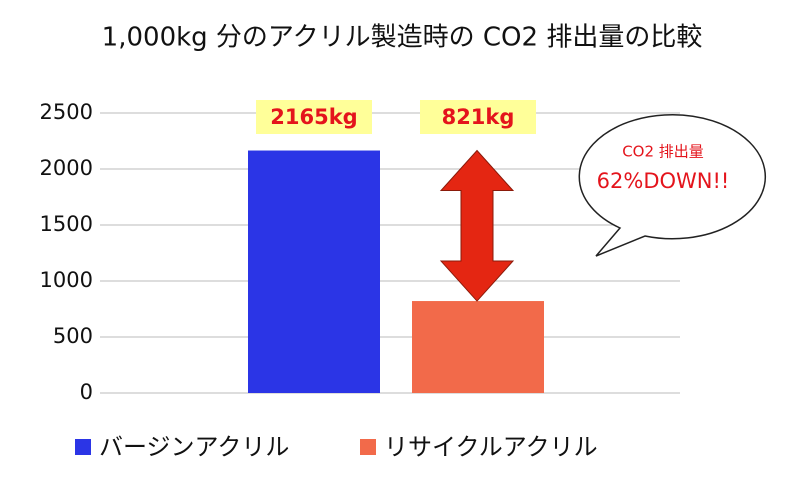  What do you see at coordinates (66, 168) in the screenshot?
I see `y-tick-label: 2000` at bounding box center [66, 168].